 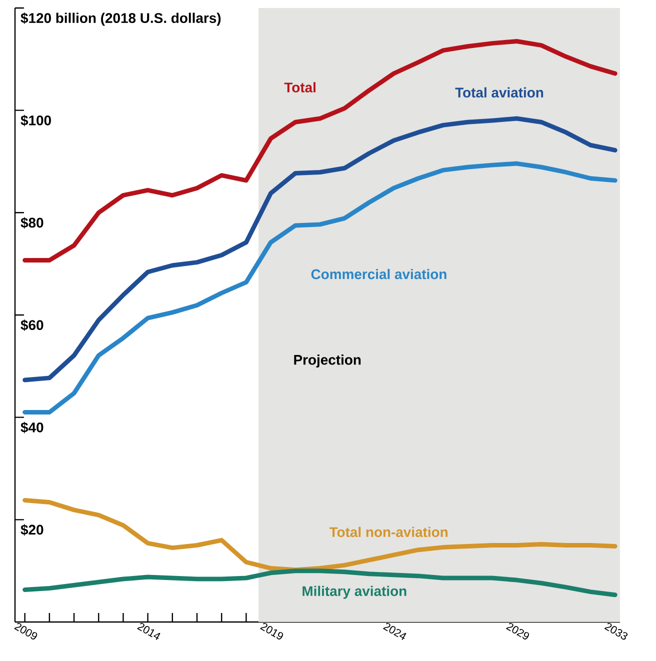 I want to click on y-tick-label: $60, so click(x=32, y=325).